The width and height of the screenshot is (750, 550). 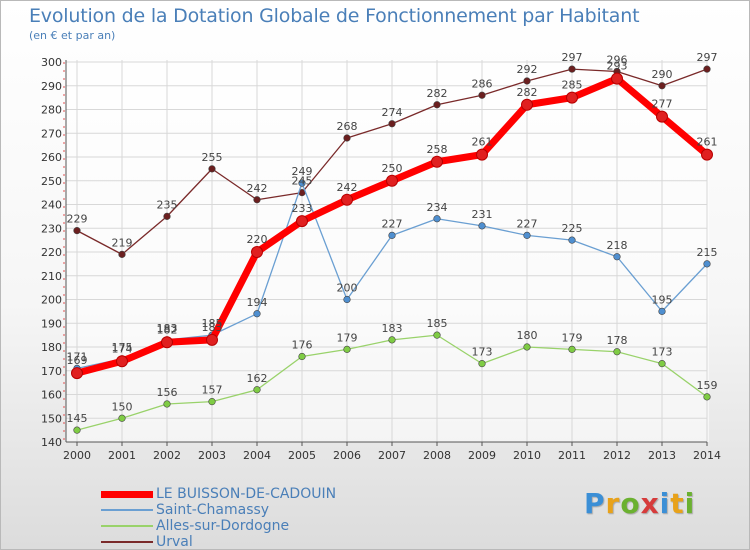 What do you see at coordinates (77, 418) in the screenshot?
I see `data-label: 145` at bounding box center [77, 418].